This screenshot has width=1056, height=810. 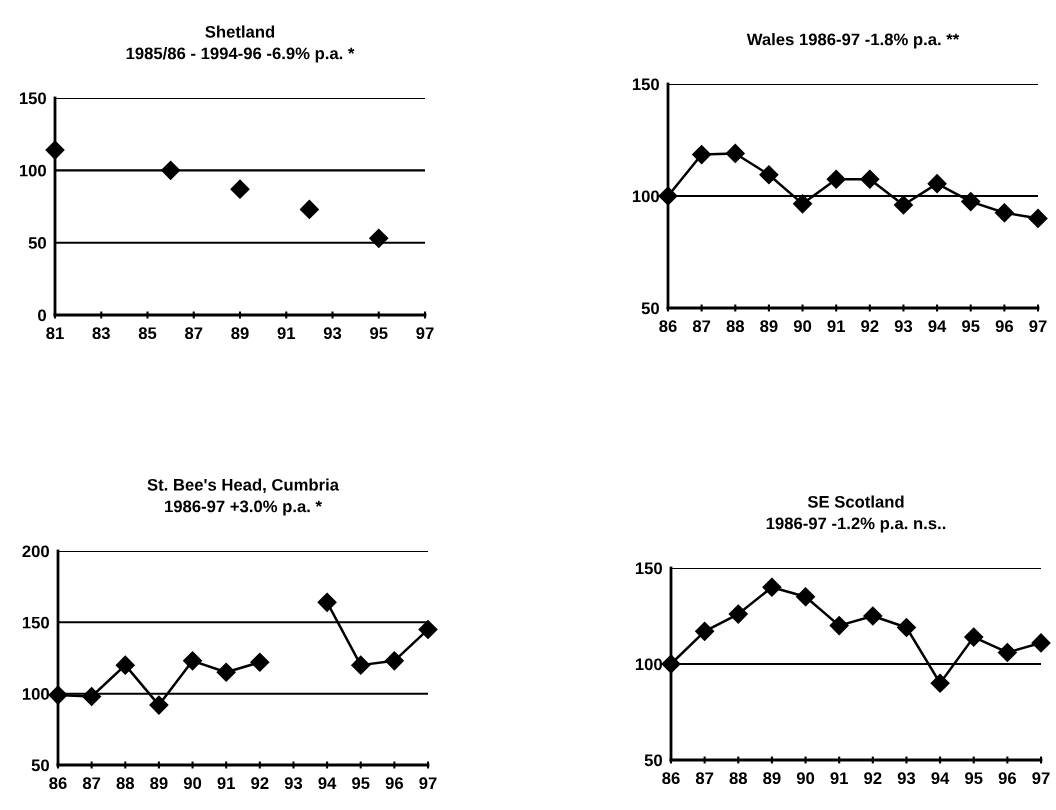 What do you see at coordinates (55, 333) in the screenshot?
I see `x-tick-label: 81` at bounding box center [55, 333].